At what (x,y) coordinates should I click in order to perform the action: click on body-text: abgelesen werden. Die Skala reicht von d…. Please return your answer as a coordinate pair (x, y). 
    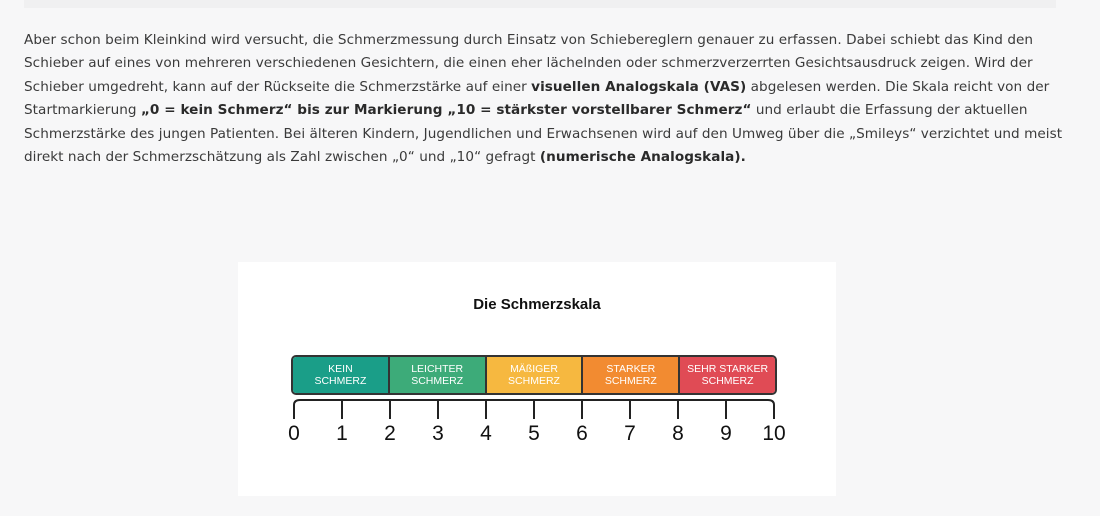
    Looking at the image, I should click on (537, 98).